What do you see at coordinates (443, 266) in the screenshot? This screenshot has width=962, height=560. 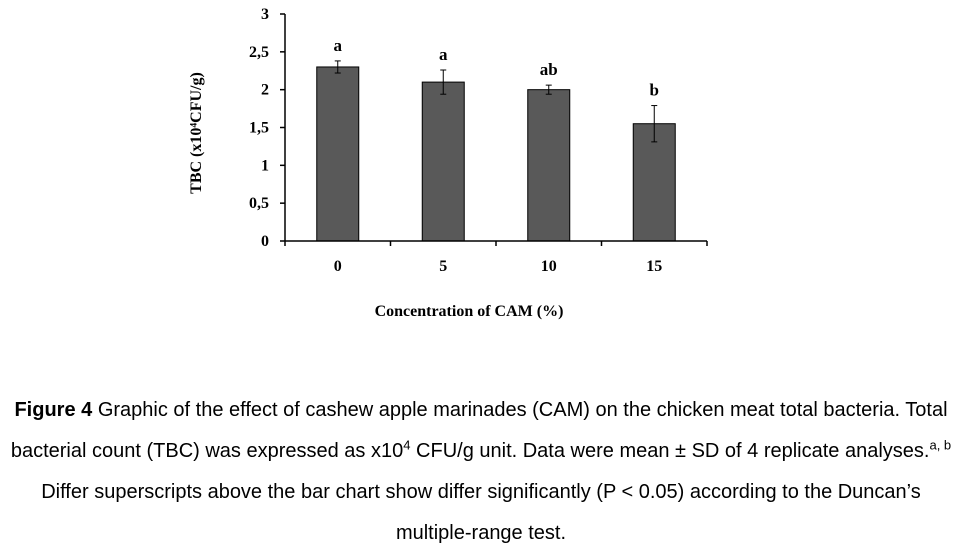 I see `x-tick-label: 5` at bounding box center [443, 266].